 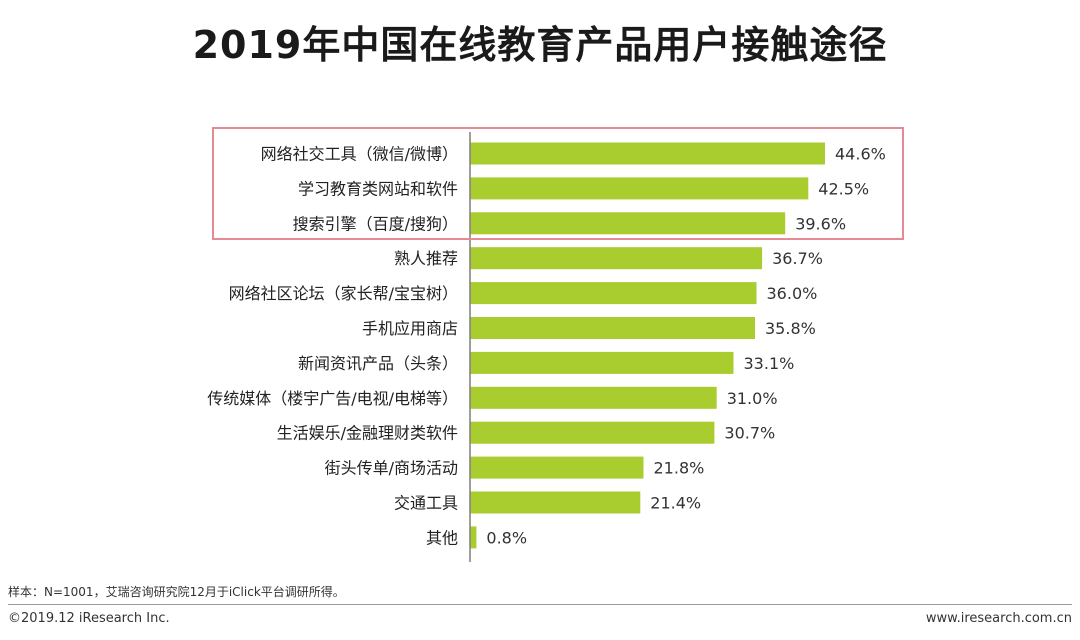 What do you see at coordinates (367, 433) in the screenshot?
I see `category-label-9: 生活娱乐/金融理财类软件` at bounding box center [367, 433].